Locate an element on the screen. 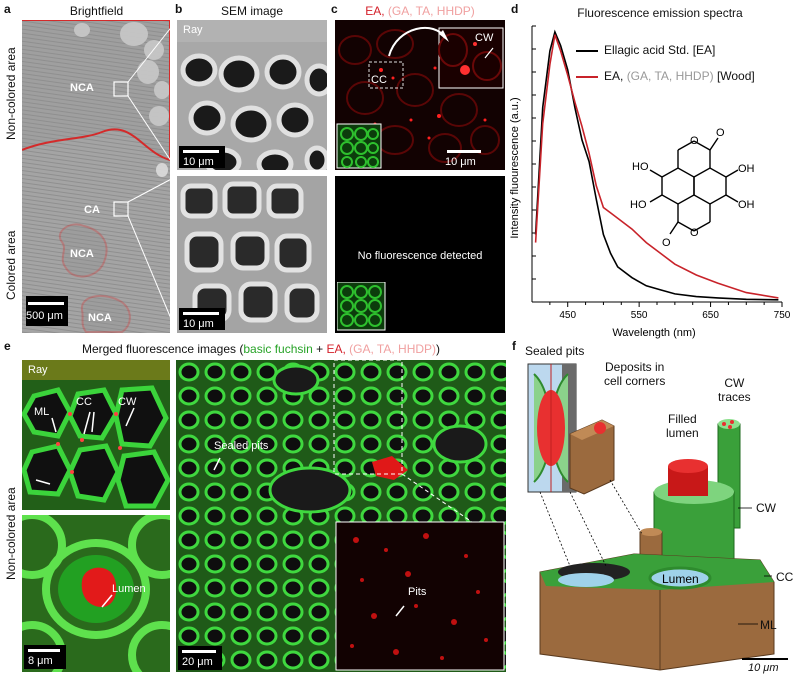 This screenshot has width=800, height=684. legend-red-text: EA, (GA, TA, HHDP) [Wood] is located at coordinates (679, 76).